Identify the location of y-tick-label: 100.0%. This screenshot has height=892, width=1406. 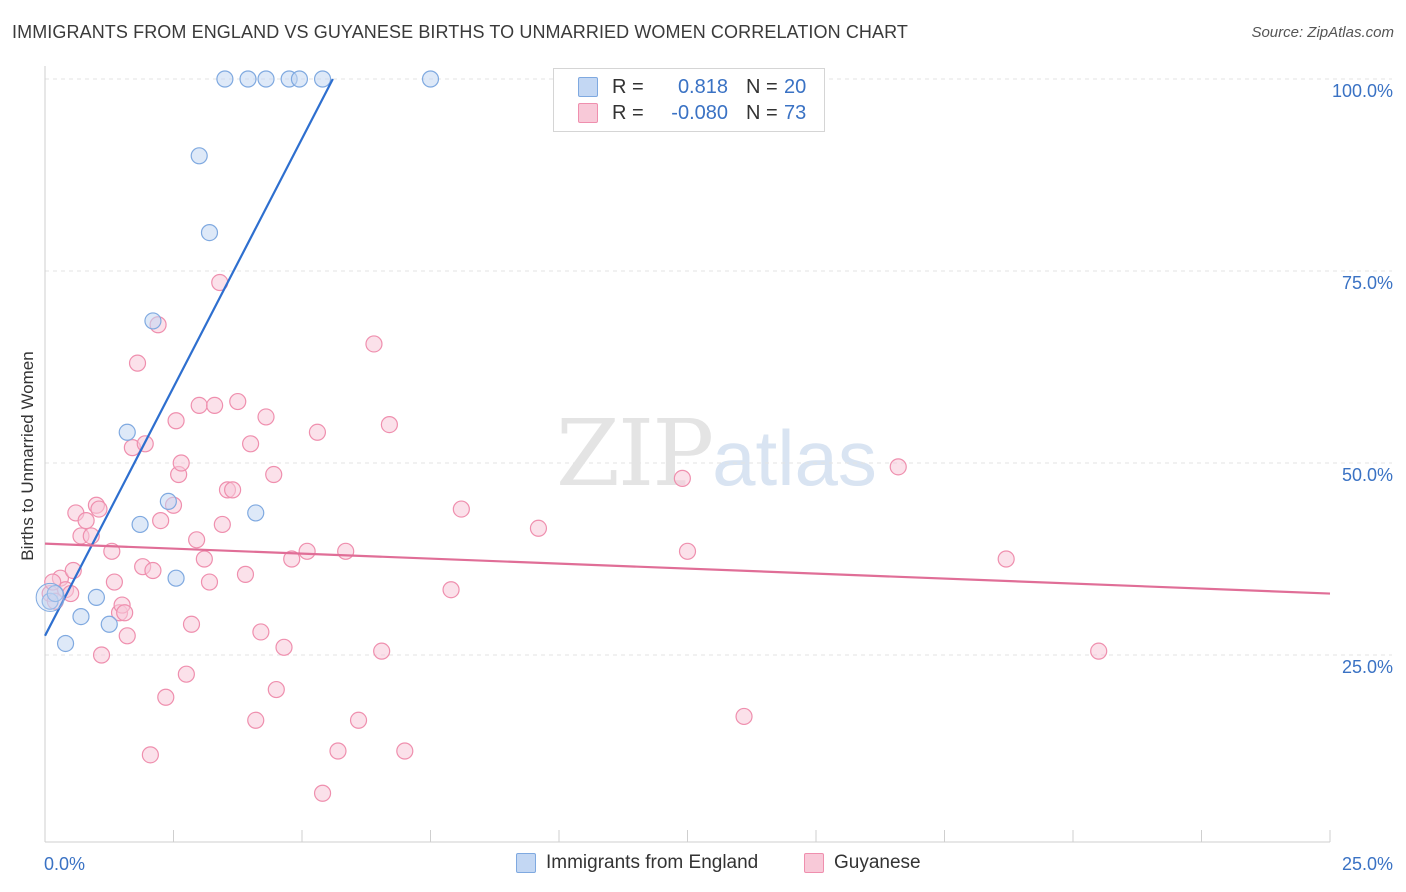
(1362, 91).